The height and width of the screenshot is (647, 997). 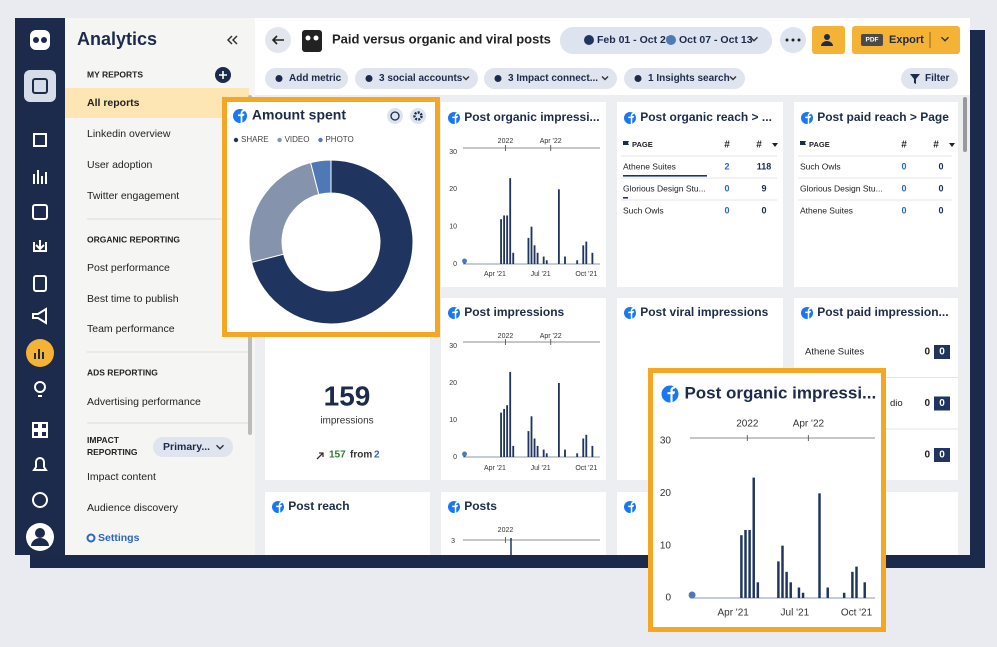 What do you see at coordinates (689, 78) in the screenshot?
I see `filter-pill-label: 1 Insights search` at bounding box center [689, 78].